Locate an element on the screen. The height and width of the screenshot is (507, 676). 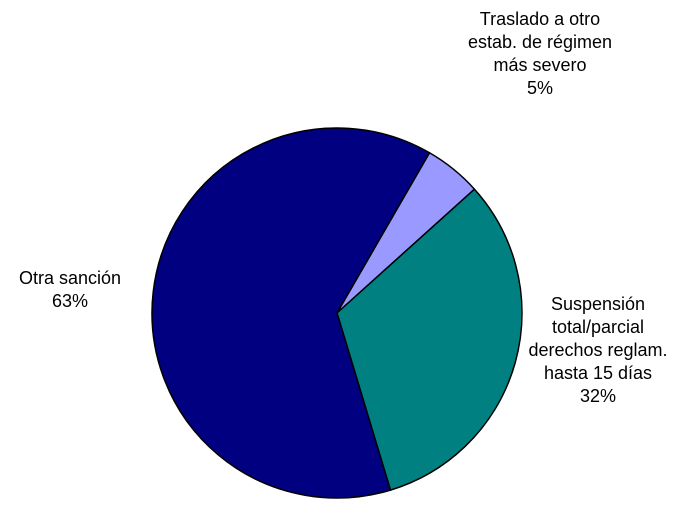
value-label: 5% is located at coordinates (539, 88).